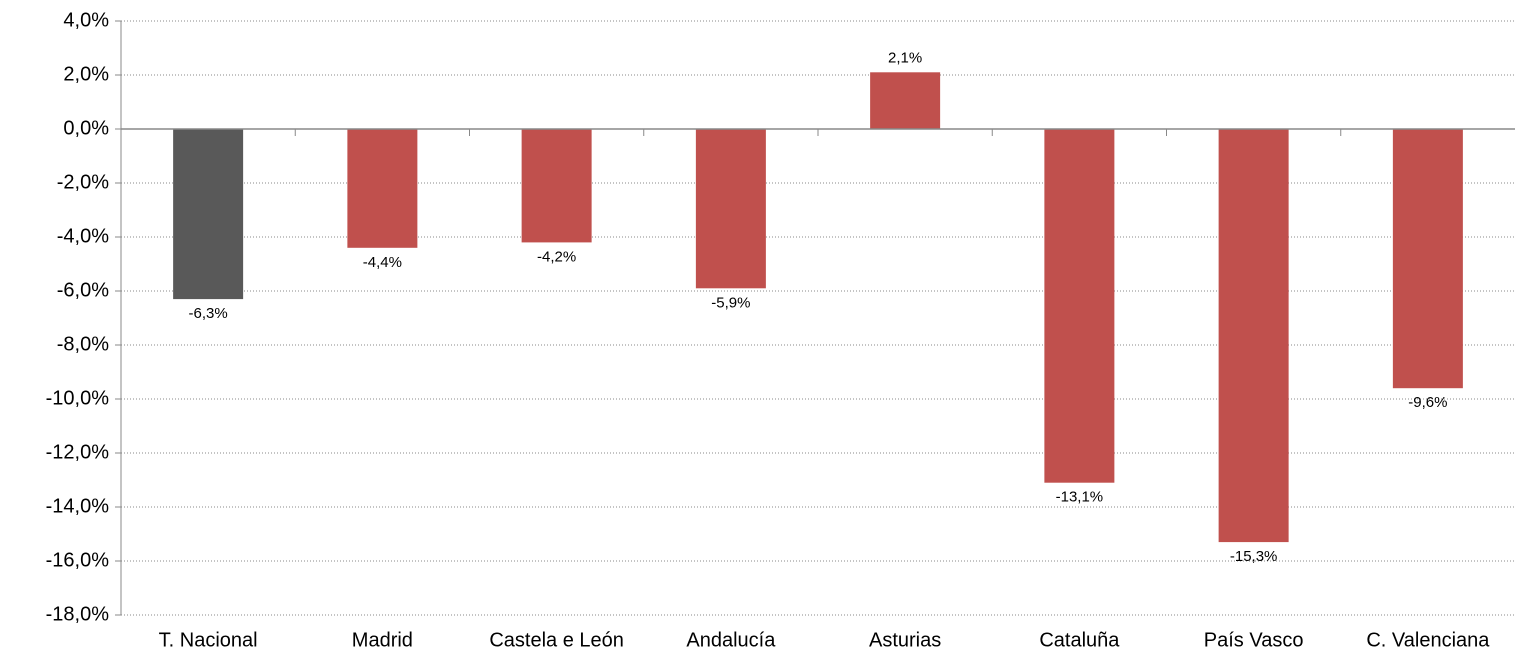  What do you see at coordinates (731, 640) in the screenshot?
I see `x-tick-label: Andalucía` at bounding box center [731, 640].